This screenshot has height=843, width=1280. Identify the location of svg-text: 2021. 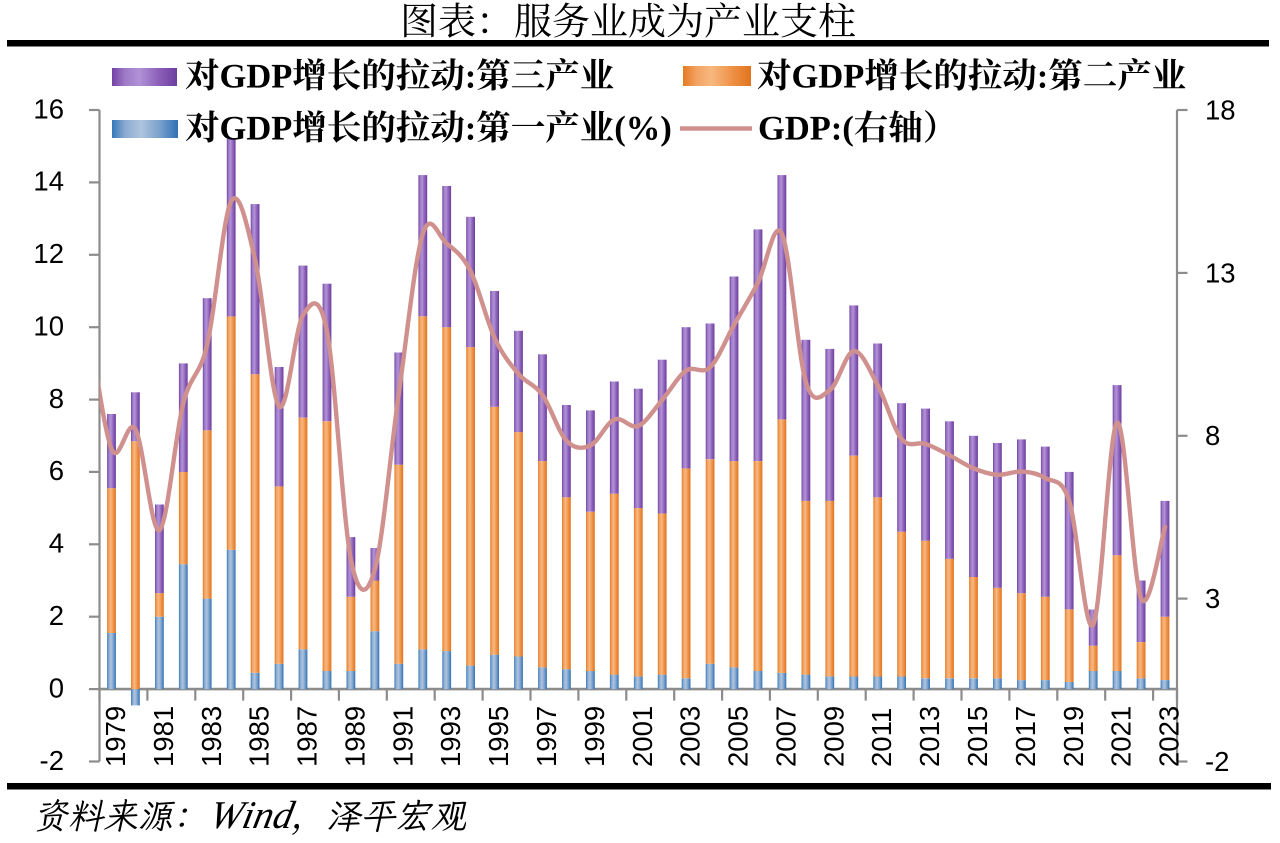
(1121, 736).